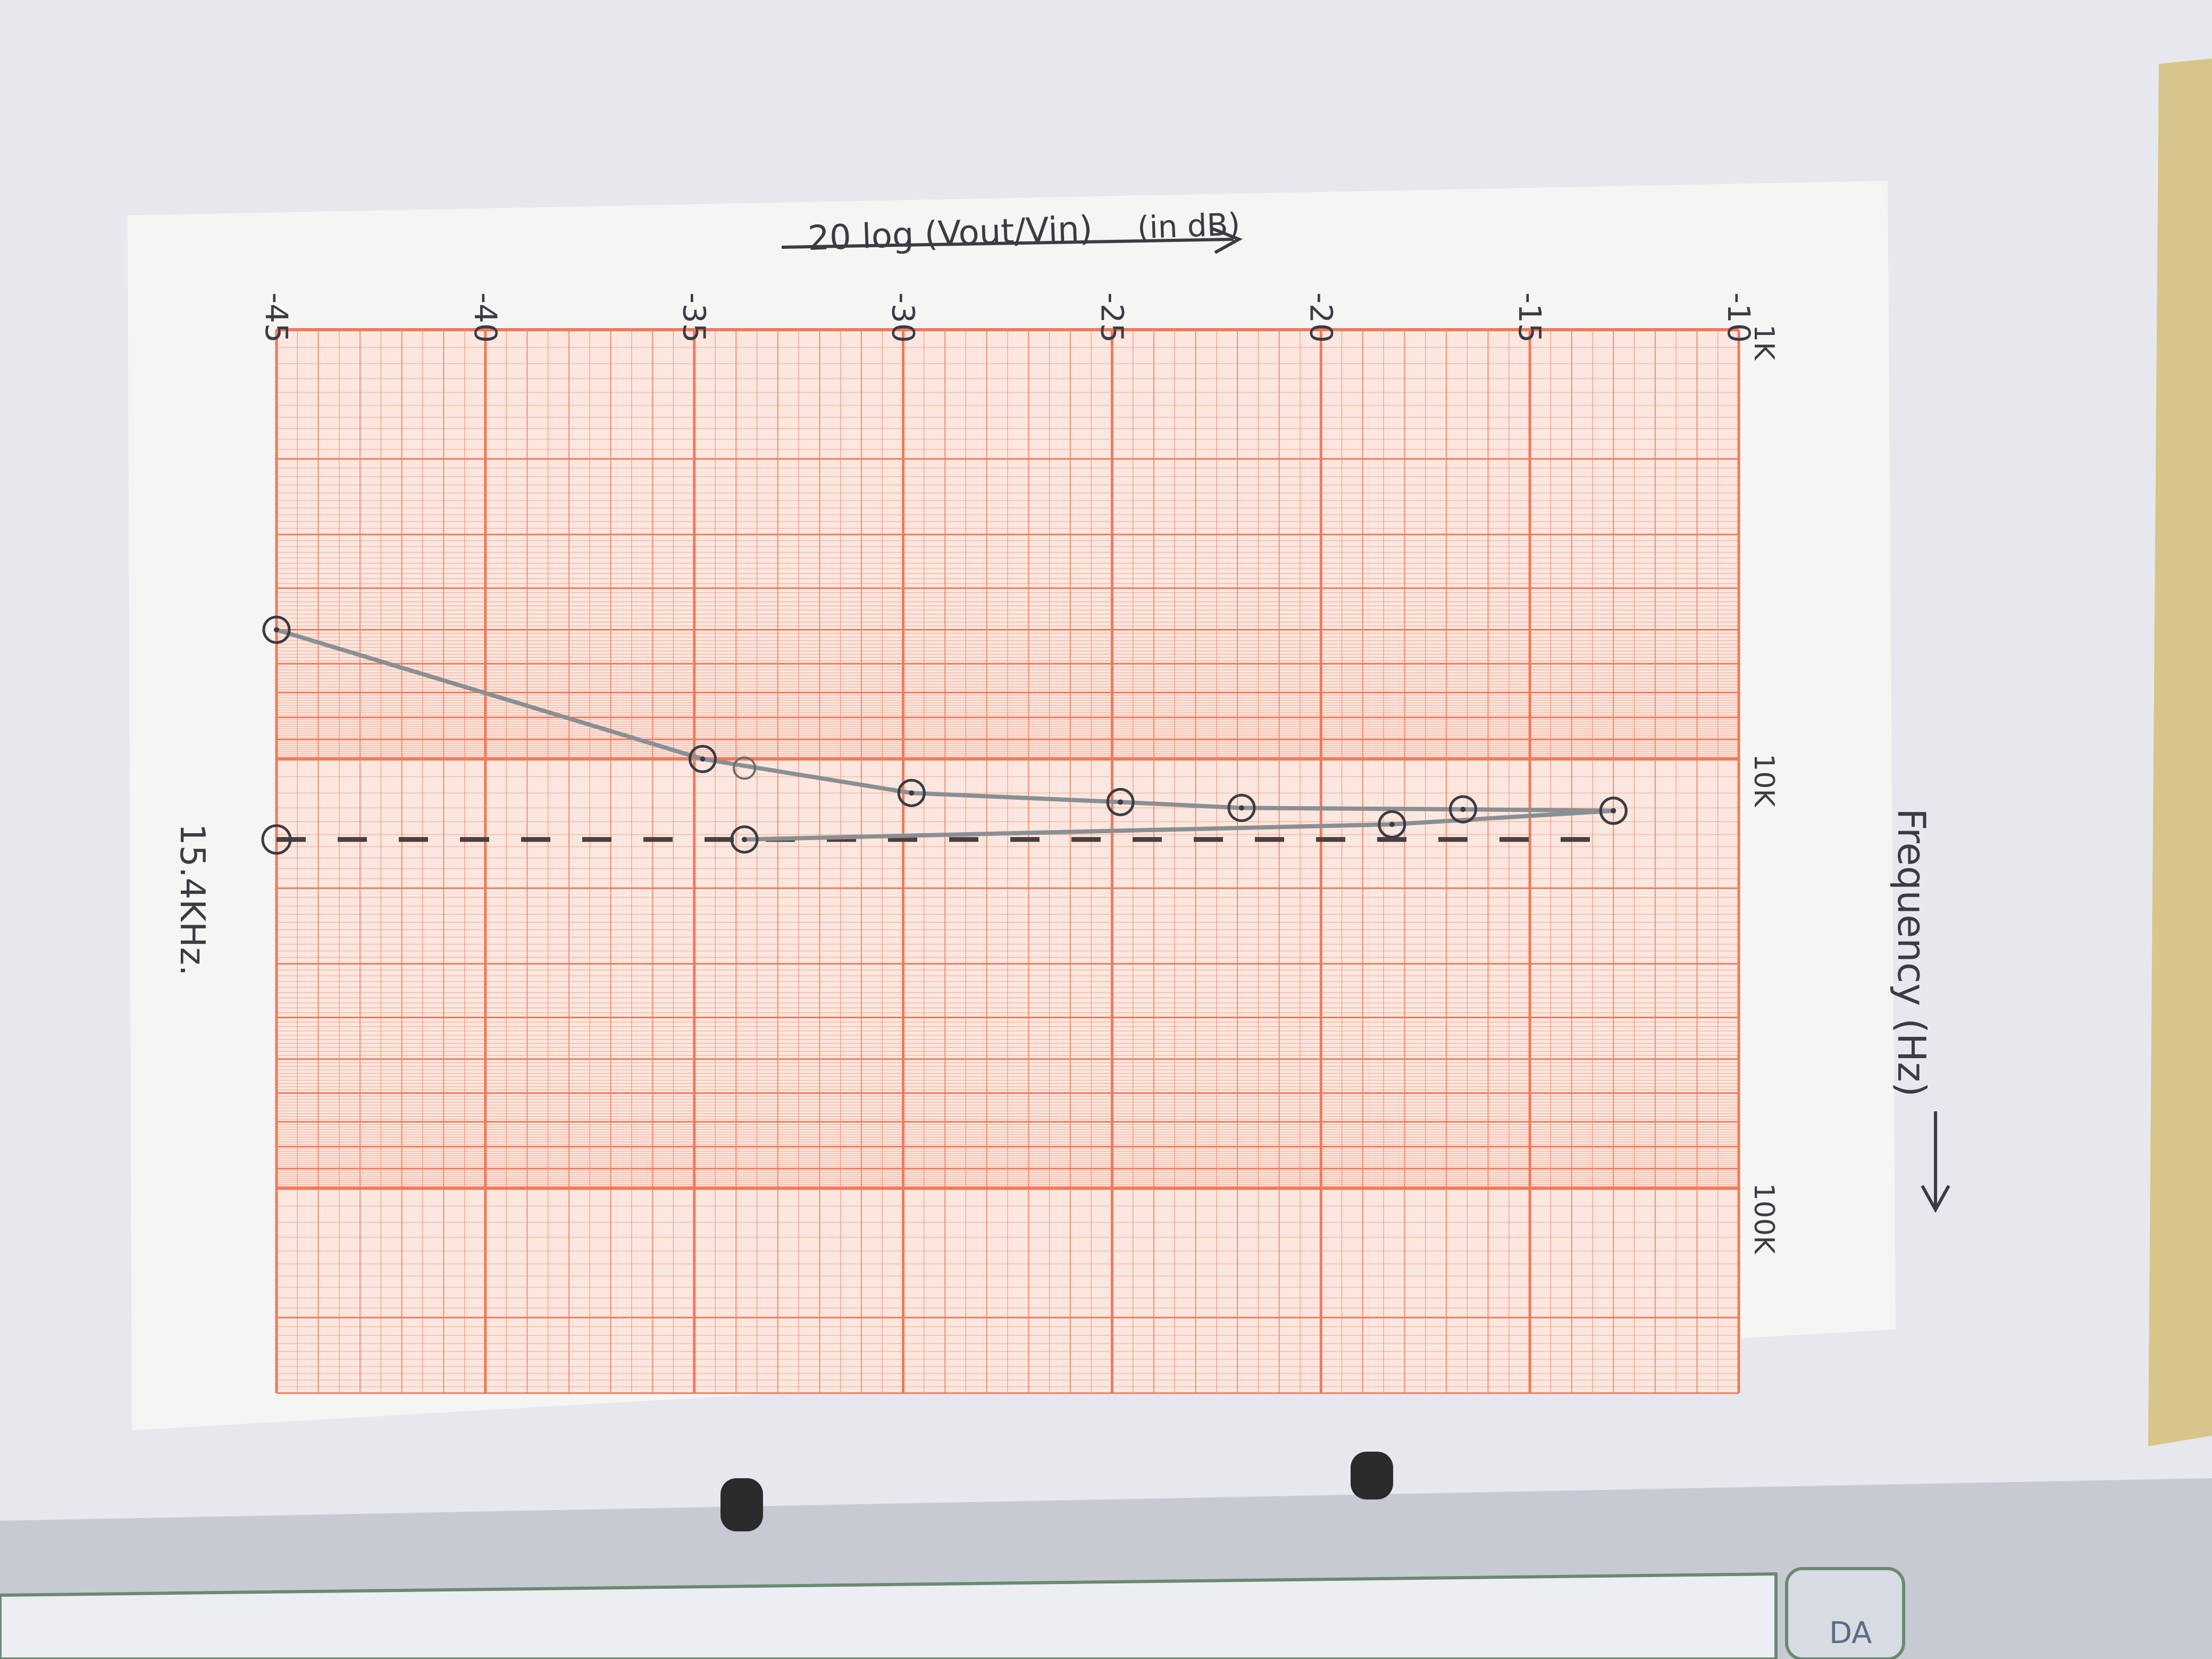 This screenshot has height=1659, width=2212. What do you see at coordinates (1112, 317) in the screenshot?
I see `y-tick-label: -25` at bounding box center [1112, 317].